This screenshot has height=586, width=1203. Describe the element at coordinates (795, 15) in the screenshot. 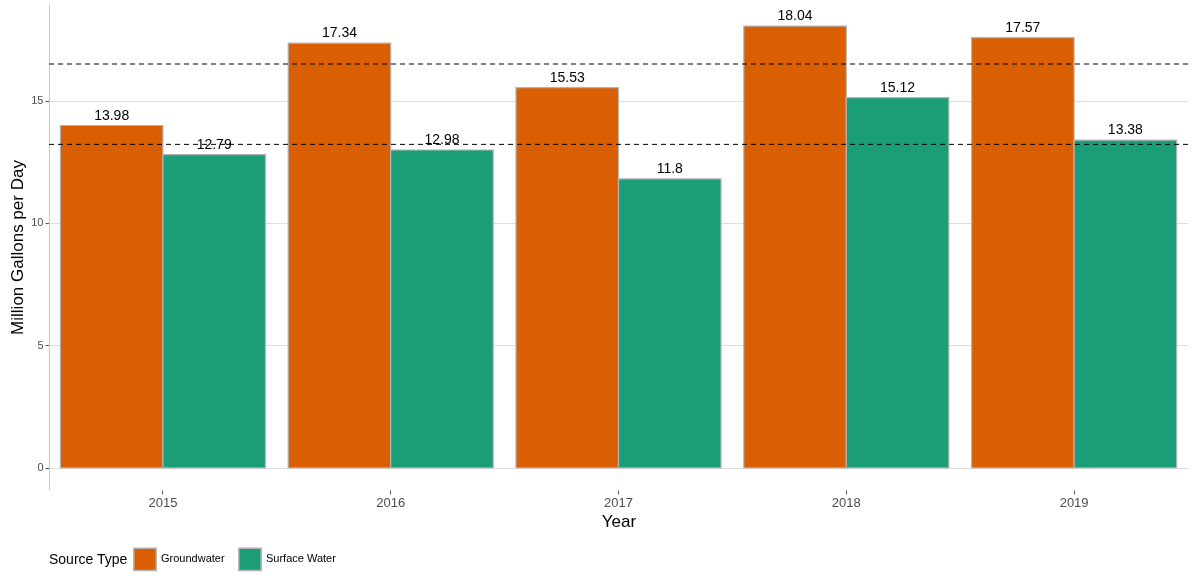

I see `data-label: 18.04` at that location.